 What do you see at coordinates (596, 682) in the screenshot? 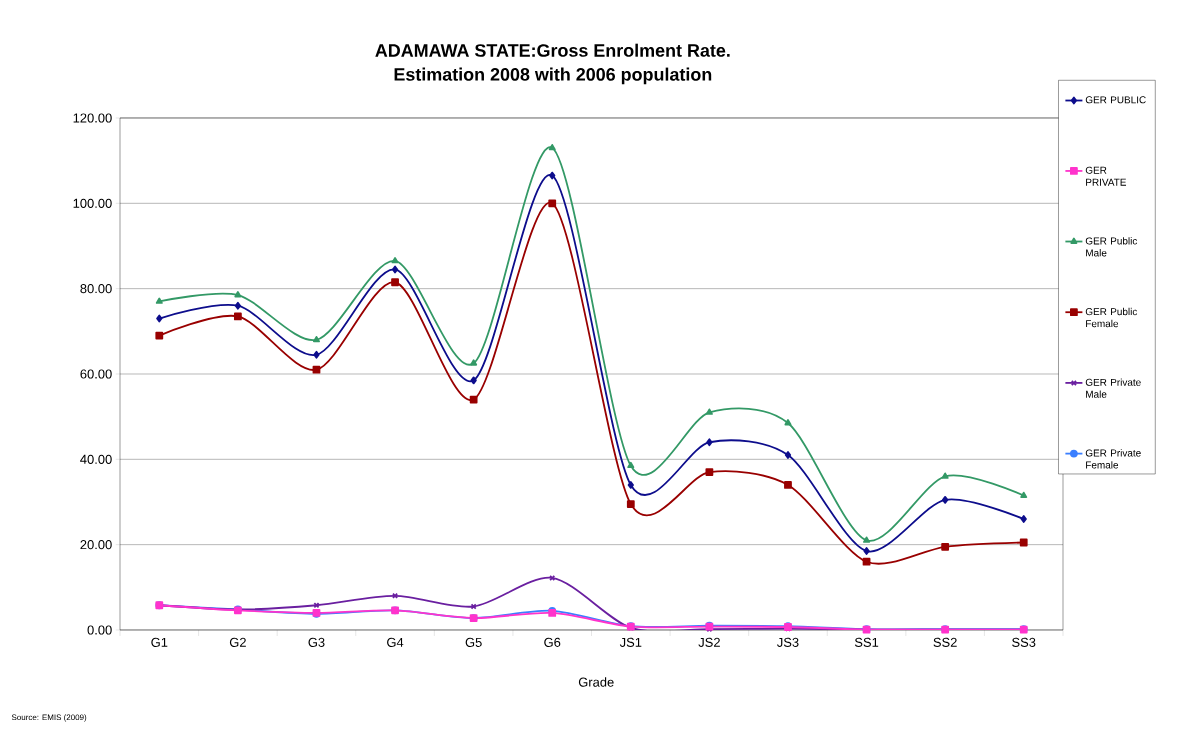
I see `x-axis-title: Grade` at bounding box center [596, 682].